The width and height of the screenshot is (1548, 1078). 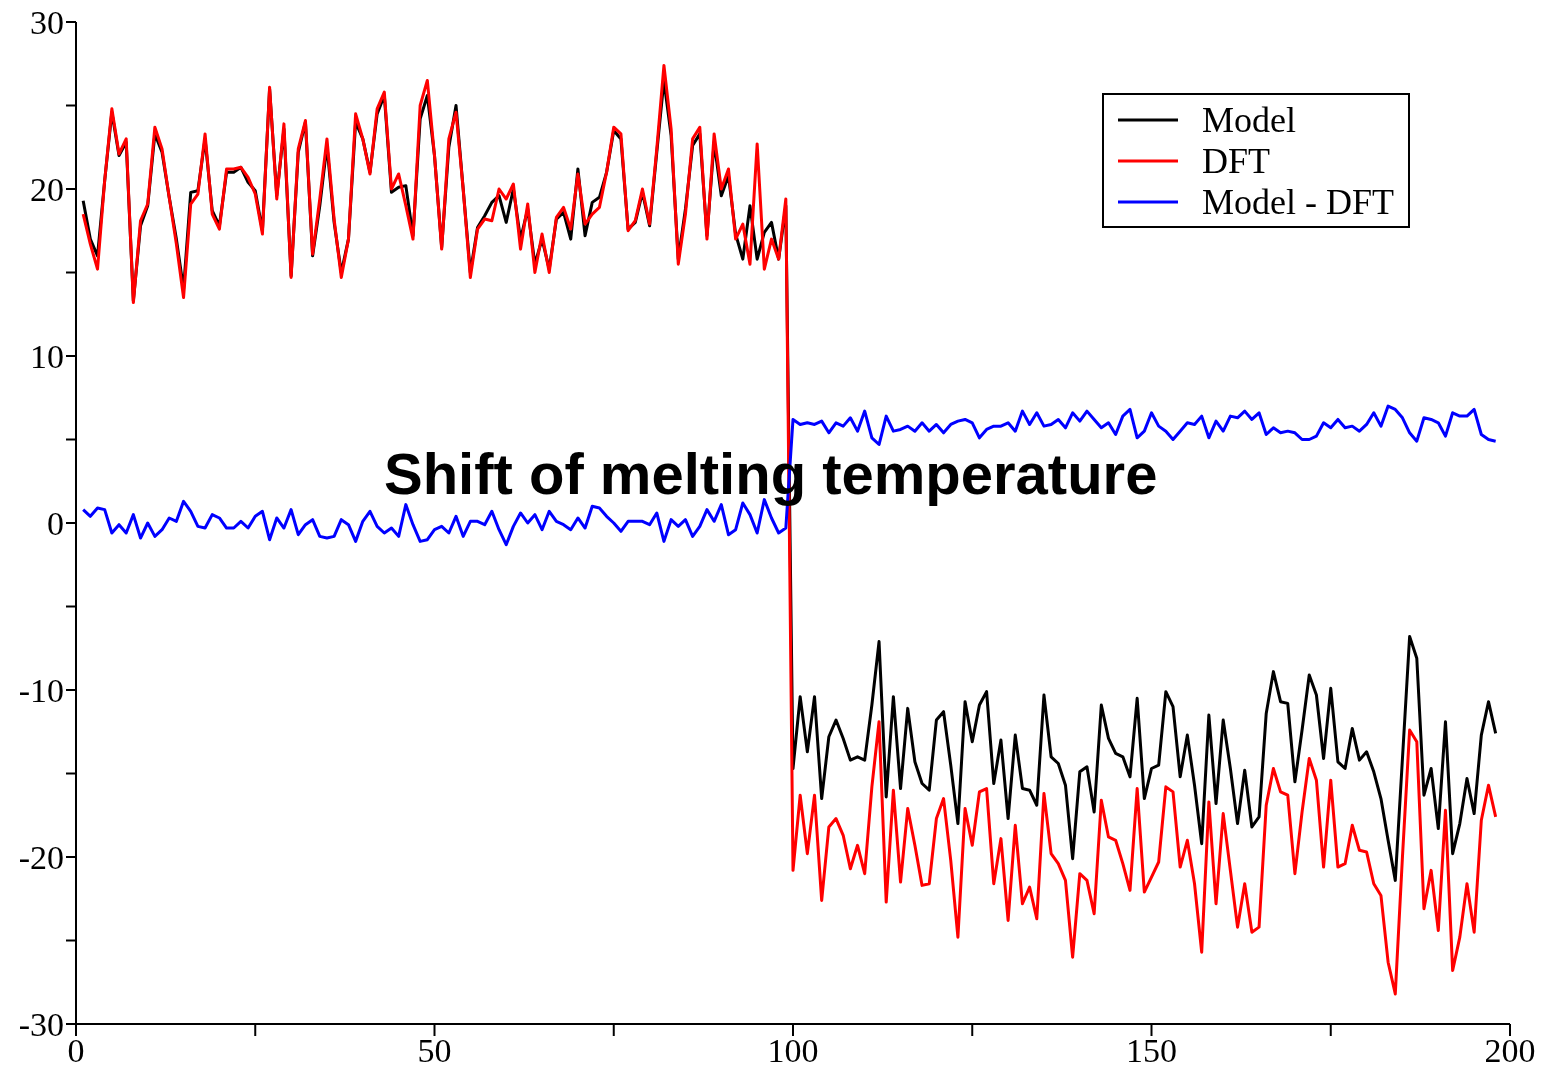 What do you see at coordinates (1151, 1051) in the screenshot?
I see `x-tick-label: 150` at bounding box center [1151, 1051].